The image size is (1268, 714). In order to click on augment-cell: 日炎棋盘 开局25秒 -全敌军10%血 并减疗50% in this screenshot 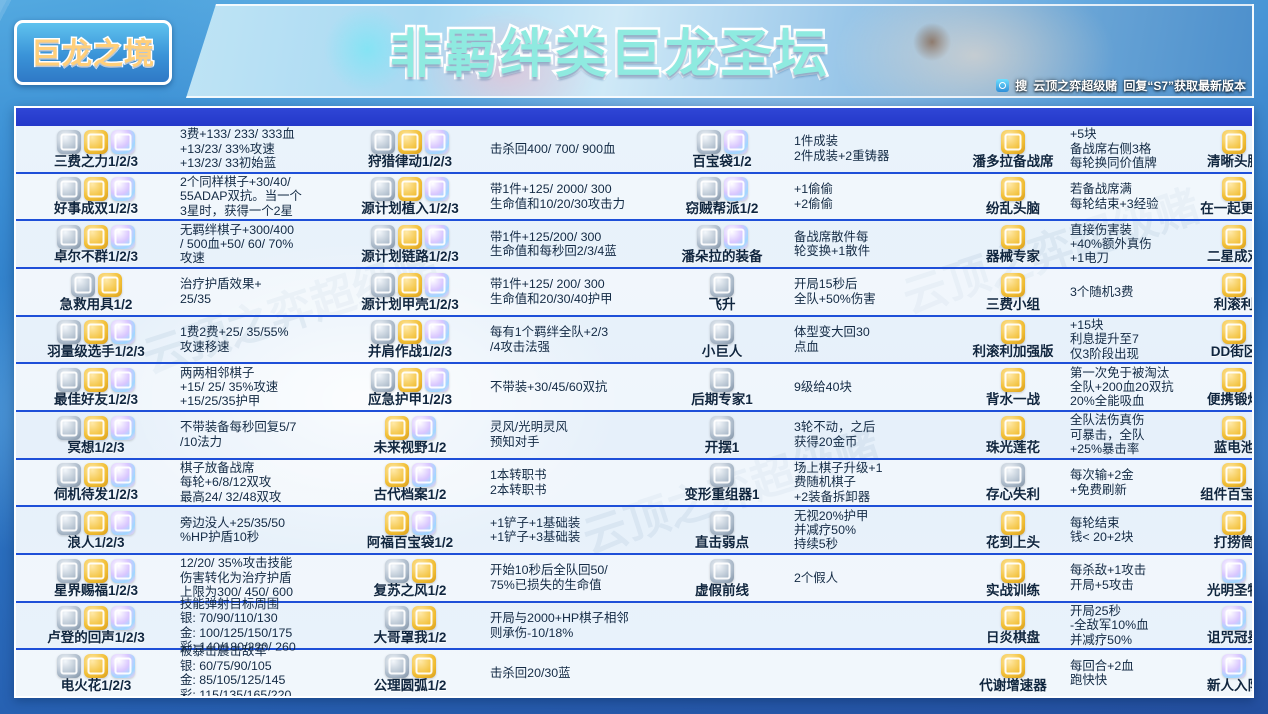, I will do `click(1072, 626)`.